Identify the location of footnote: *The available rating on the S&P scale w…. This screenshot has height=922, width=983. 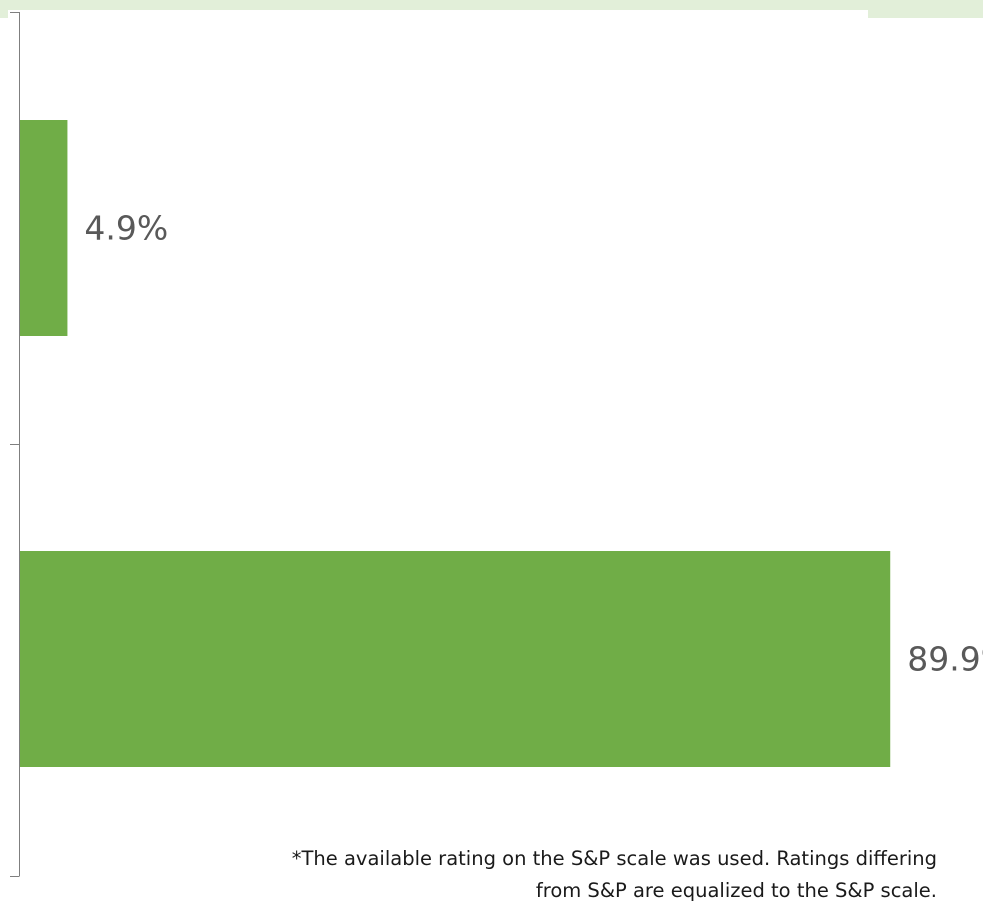
(614, 875).